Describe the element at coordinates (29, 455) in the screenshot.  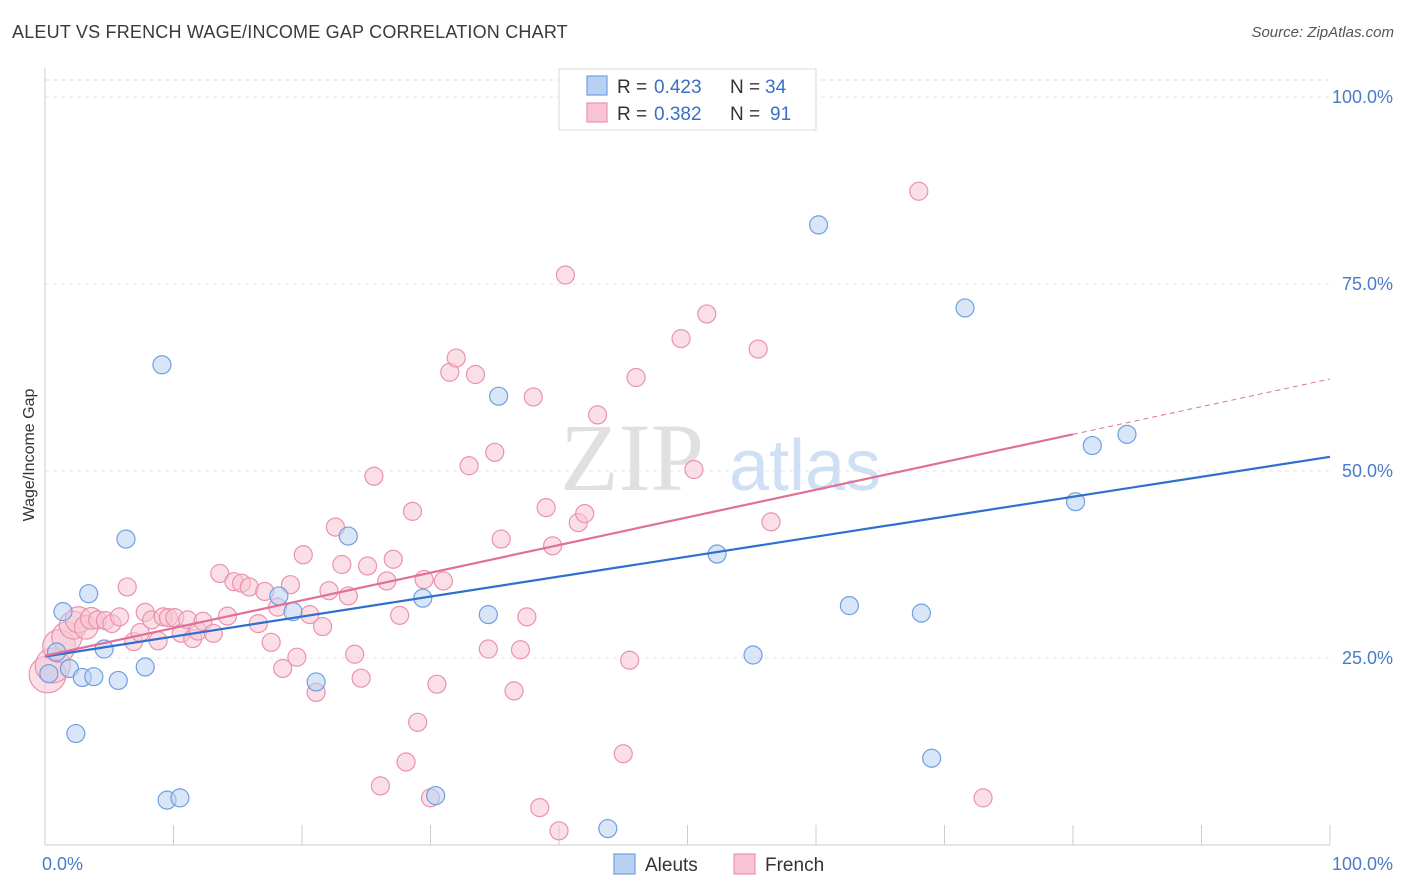
I see `y-axis-label: Wage/Income Gap` at that location.